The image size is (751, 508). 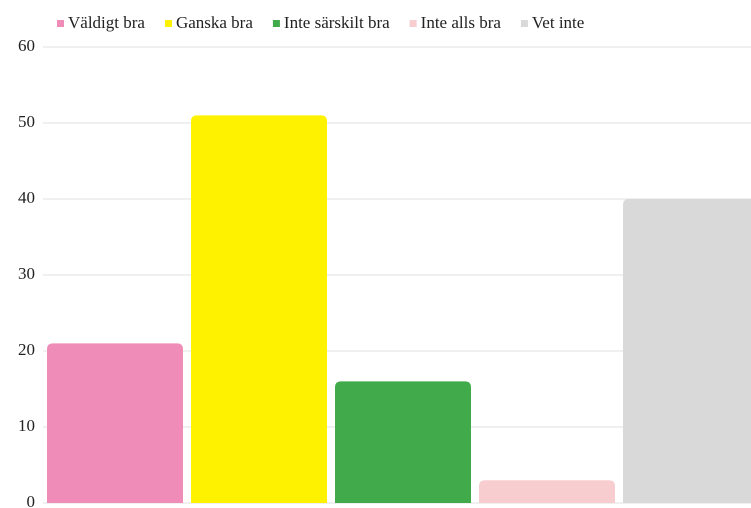 I want to click on legend-label: Inte särskilt bra, so click(x=337, y=22).